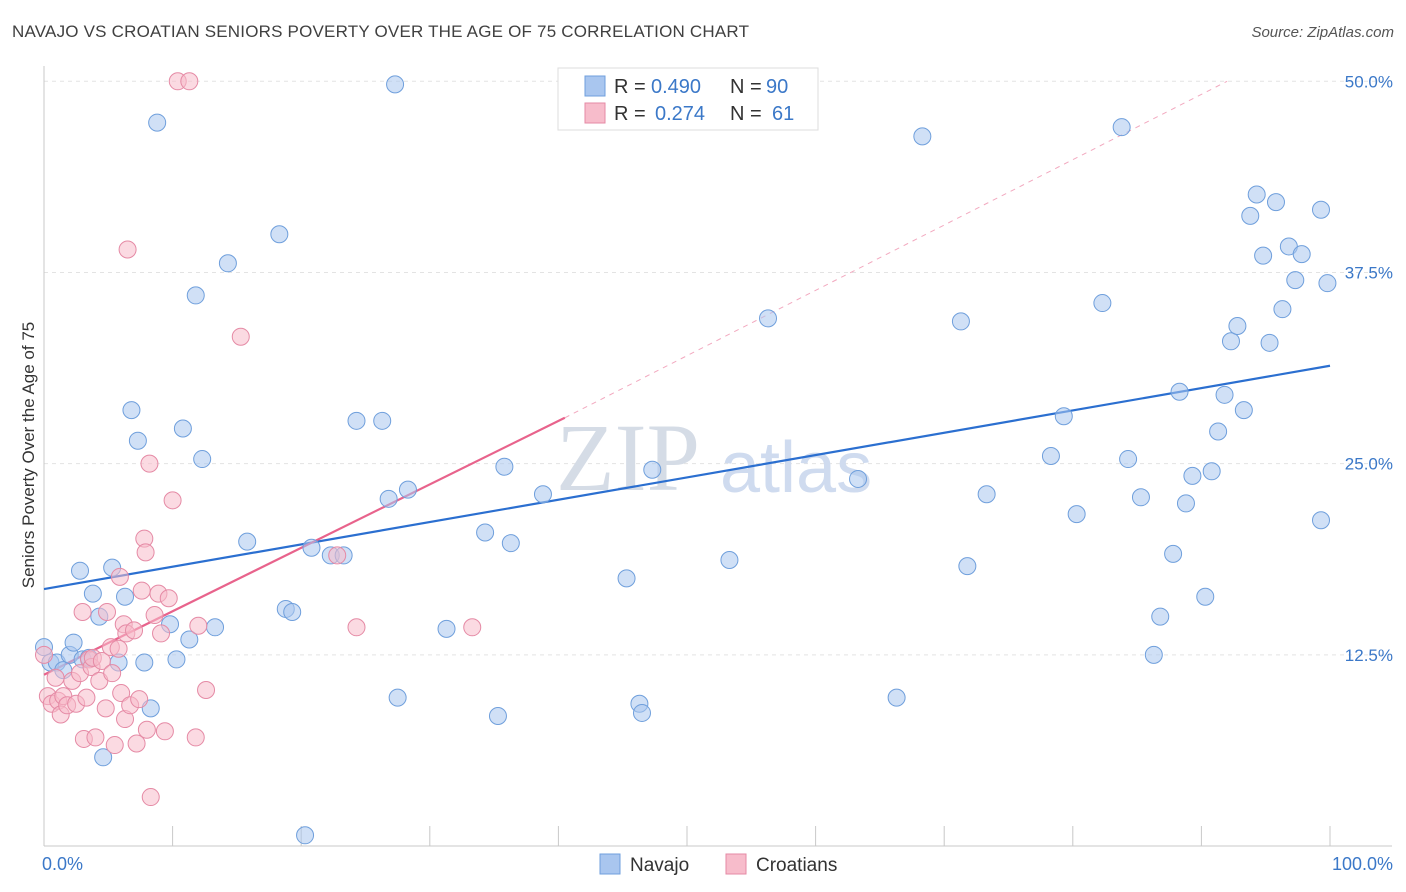  Describe the element at coordinates (595, 86) in the screenshot. I see `legend-swatch-navajo` at that location.